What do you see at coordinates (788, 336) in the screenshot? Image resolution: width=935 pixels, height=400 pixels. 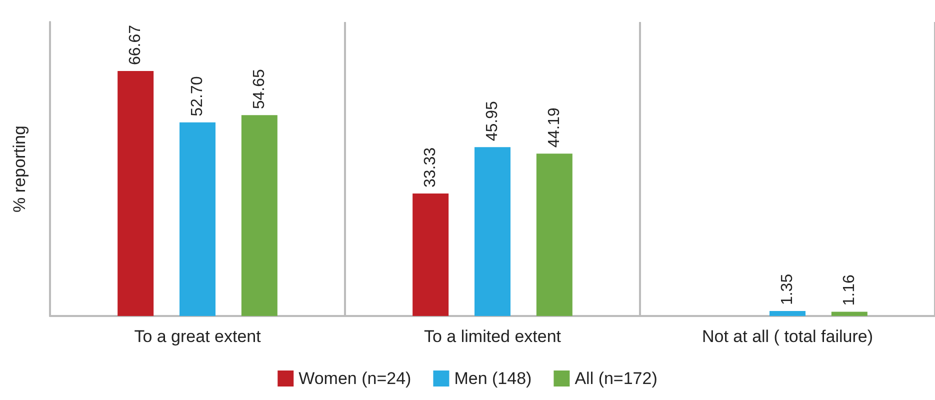 I see `x-tick-label: Not at all ( total failure)` at bounding box center [788, 336].